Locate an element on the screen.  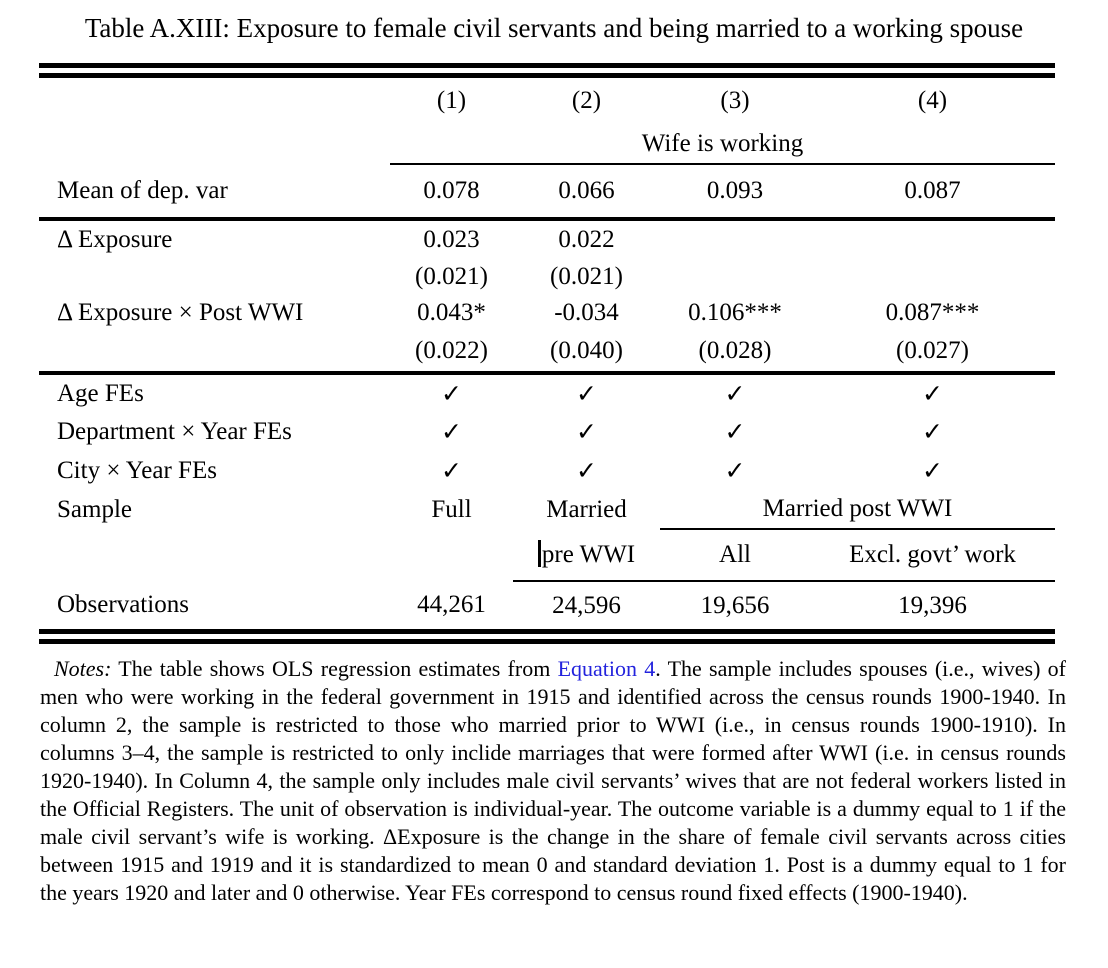
fe-row-department-year: Department × Year FEs ✓ ✓ ✓ ✓ is located at coordinates (547, 431).